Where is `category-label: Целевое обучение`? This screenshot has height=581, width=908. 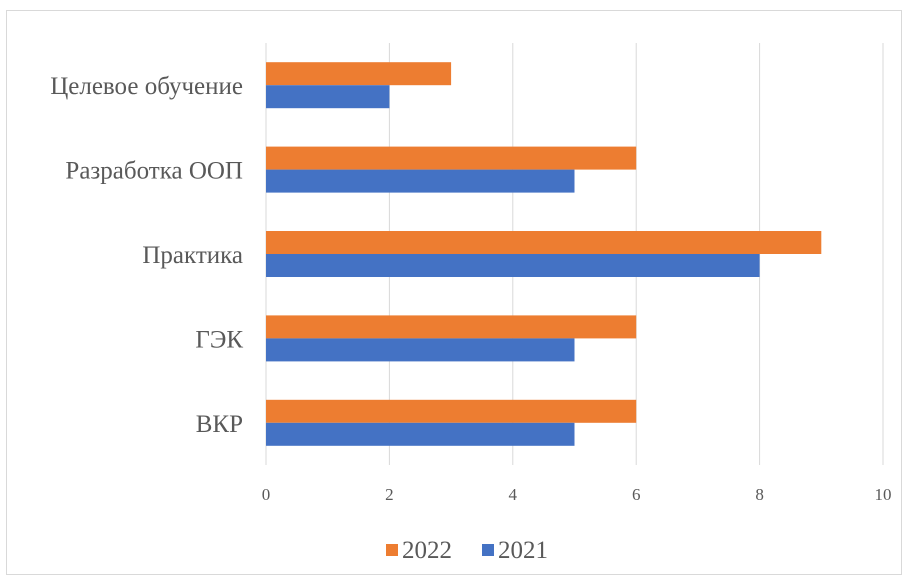
category-label: Целевое обучение is located at coordinates (146, 86).